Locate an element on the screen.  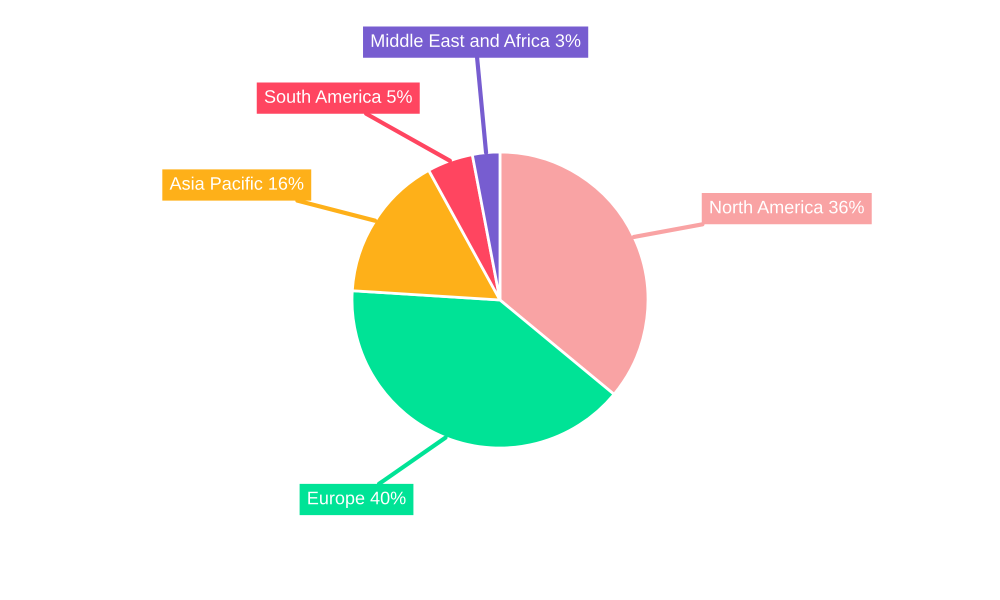
slice-label: South America 5% is located at coordinates (338, 96).